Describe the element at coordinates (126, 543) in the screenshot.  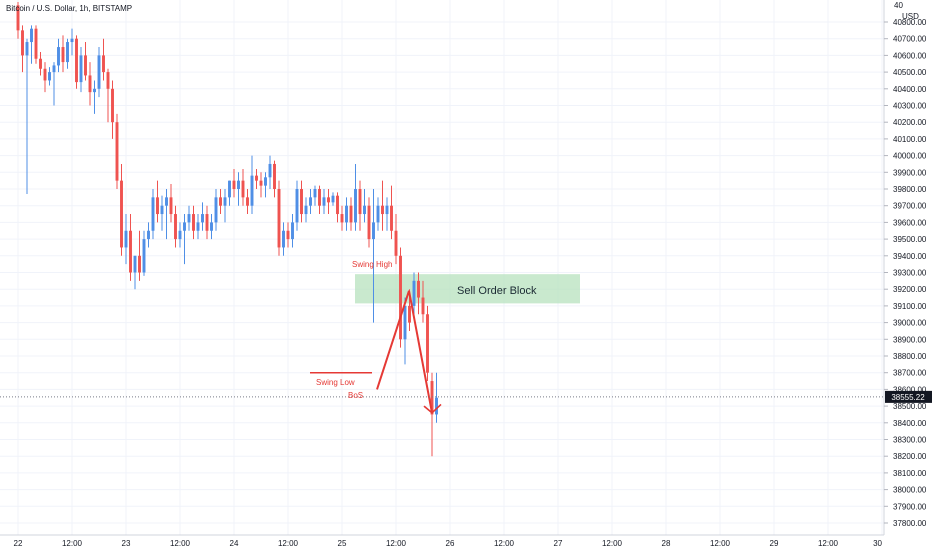
I see `x-tick-label: 23` at that location.